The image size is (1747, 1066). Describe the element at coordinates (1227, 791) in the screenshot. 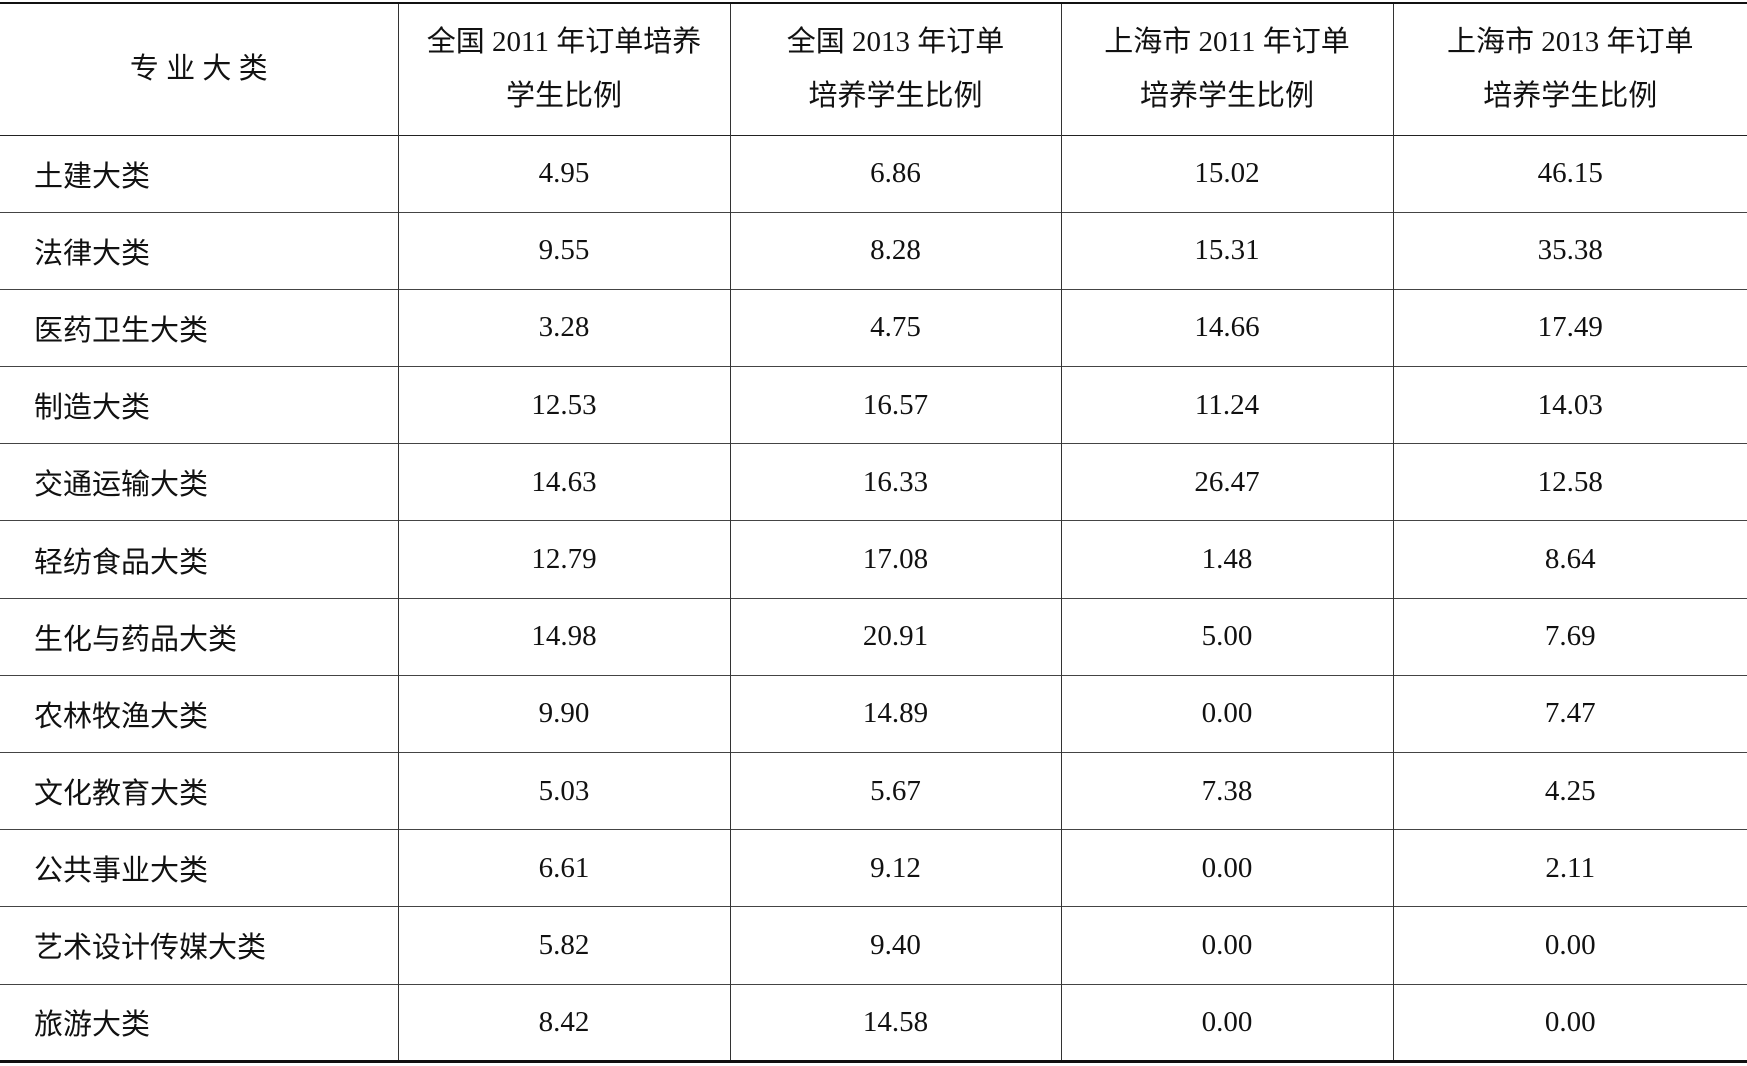

I see `value-cell: 7.38` at that location.